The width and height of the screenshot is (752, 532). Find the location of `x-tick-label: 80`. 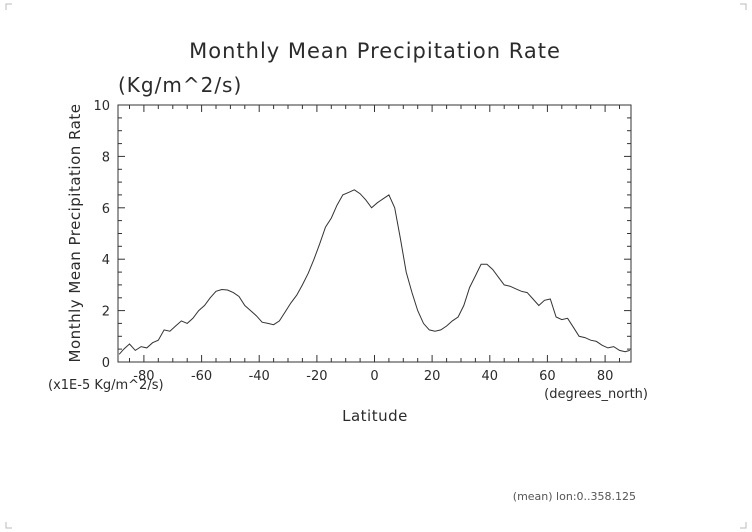

x-tick-label: 80 is located at coordinates (605, 376).